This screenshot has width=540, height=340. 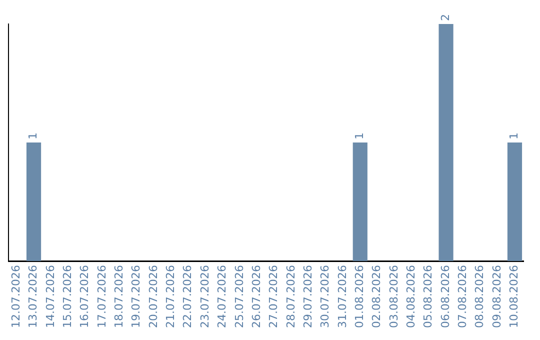 What do you see at coordinates (359, 296) in the screenshot?
I see `x-tick-label: 01.08.2026` at bounding box center [359, 296].